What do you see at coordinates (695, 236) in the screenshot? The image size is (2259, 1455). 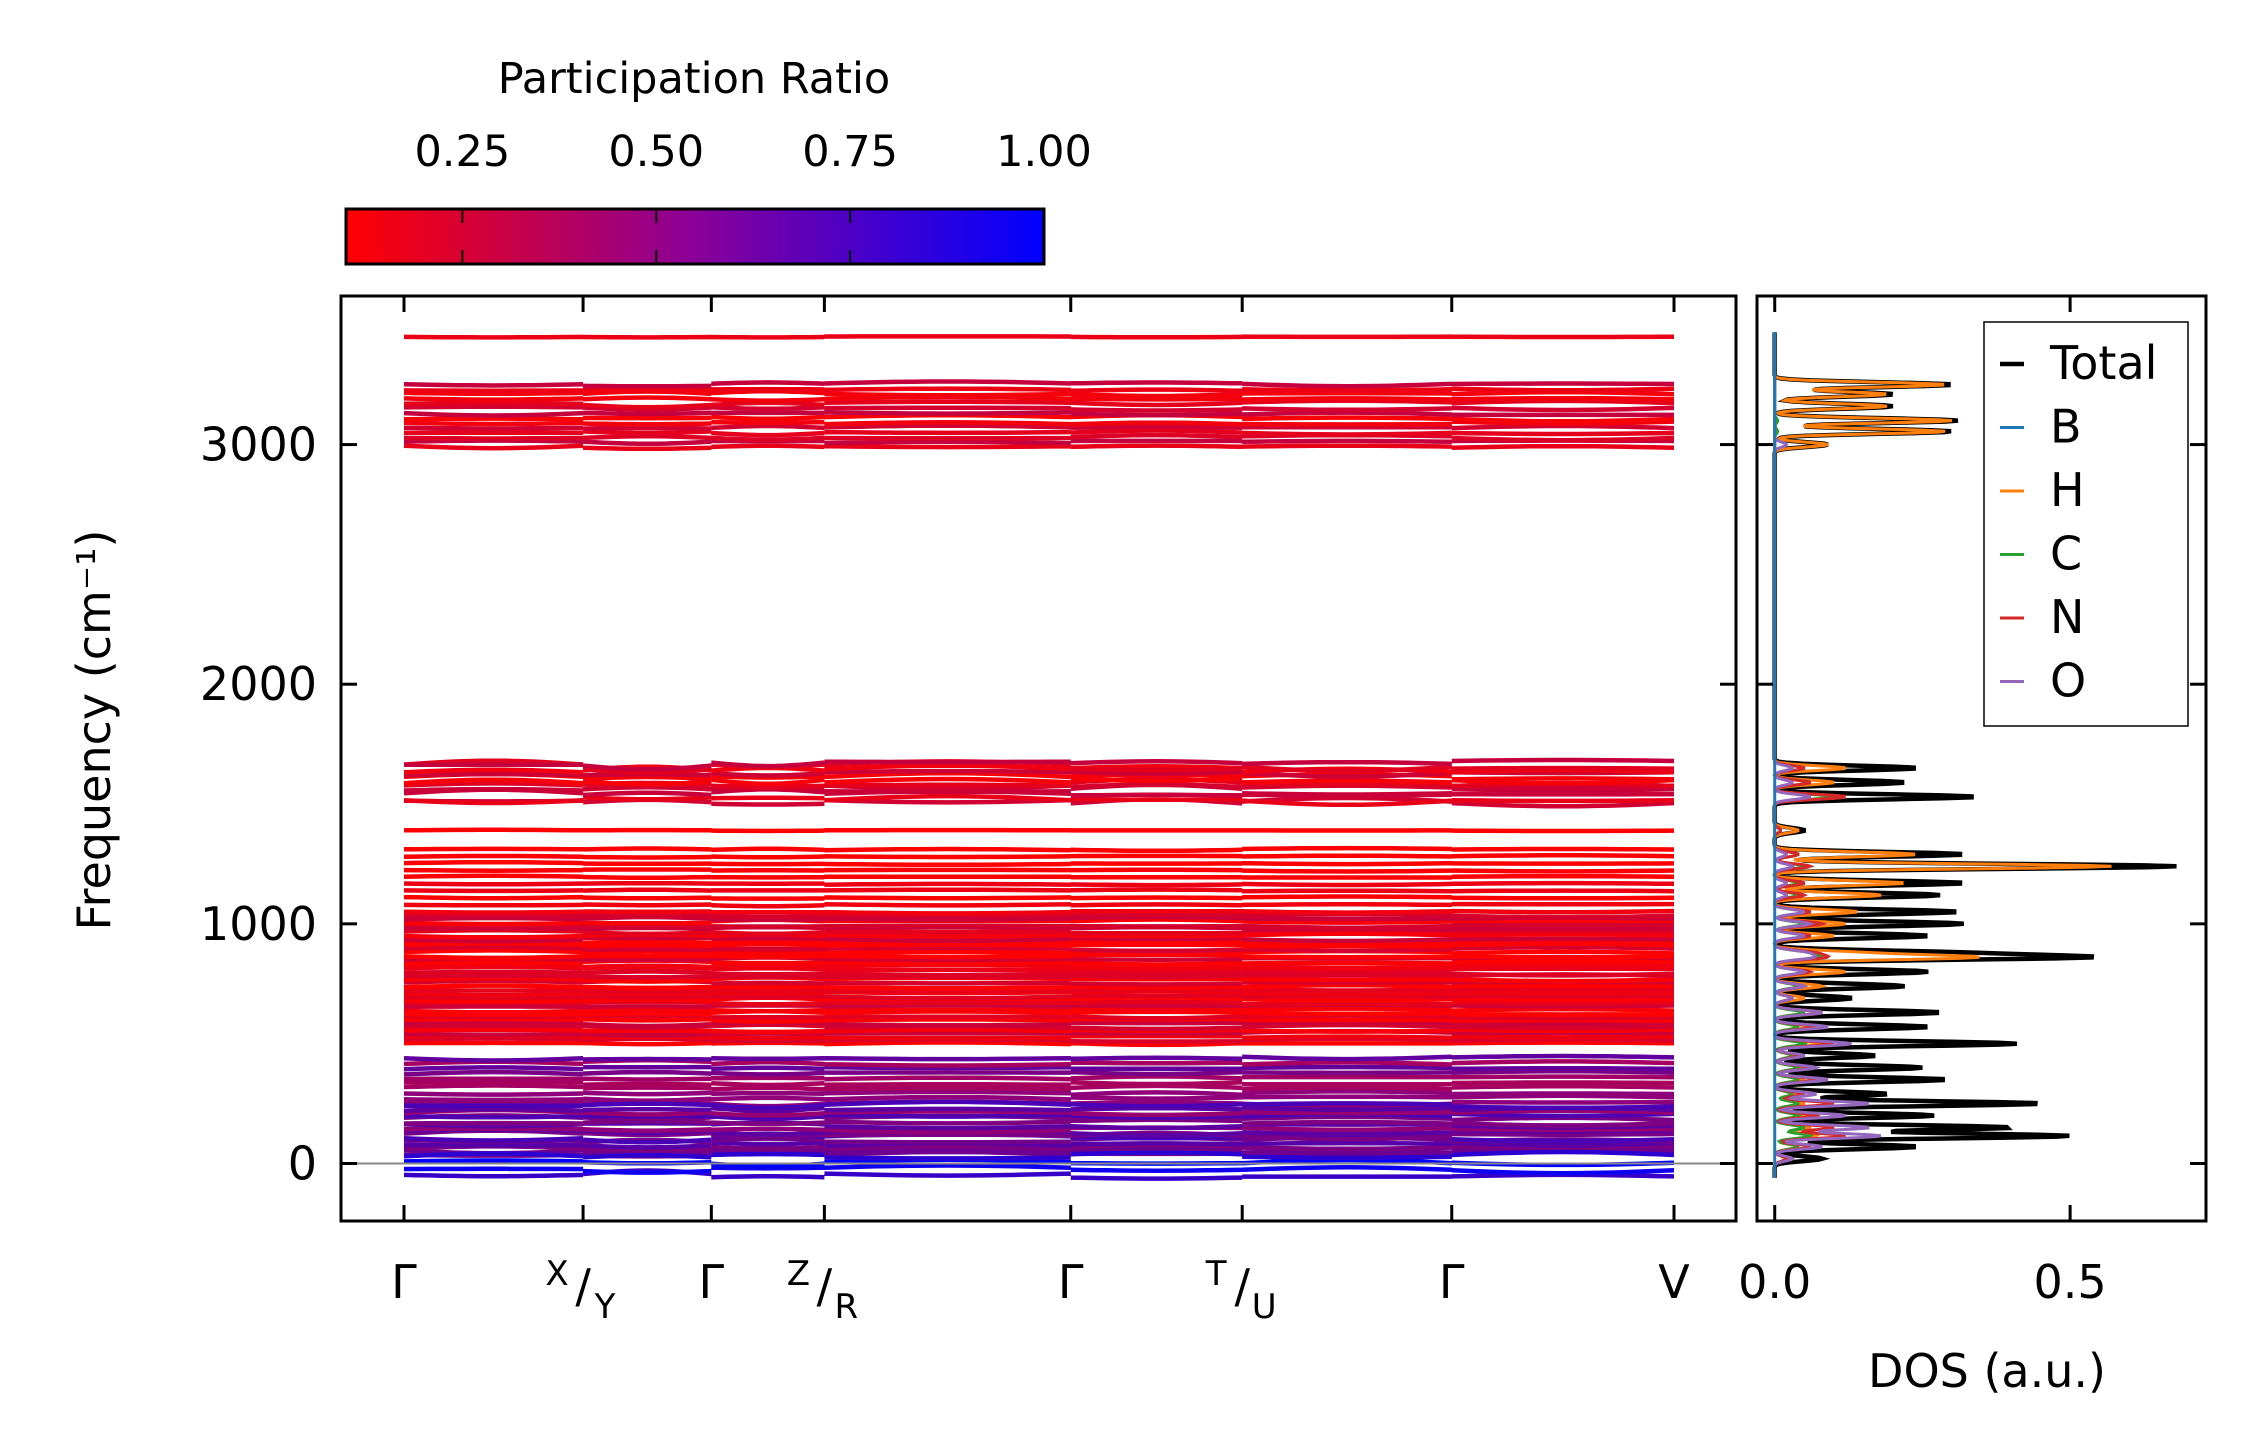 I see `colorbar-gradient` at bounding box center [695, 236].